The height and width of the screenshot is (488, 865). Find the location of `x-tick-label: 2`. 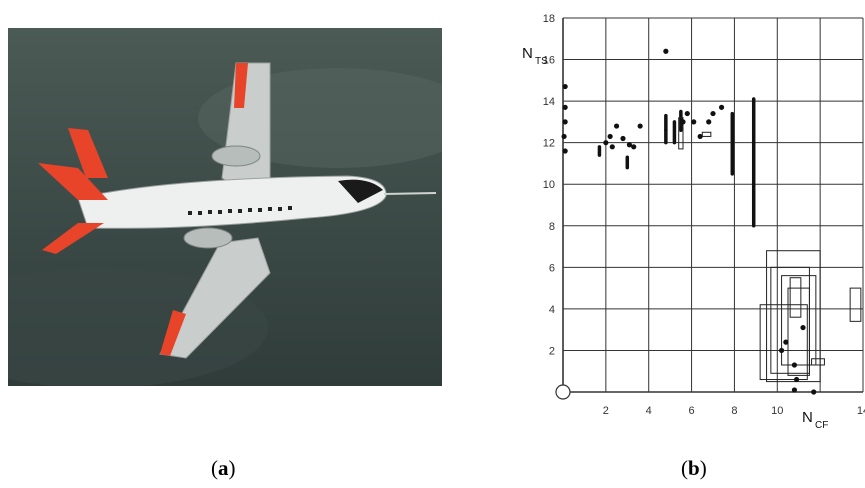

x-tick-label: 2 is located at coordinates (606, 411).